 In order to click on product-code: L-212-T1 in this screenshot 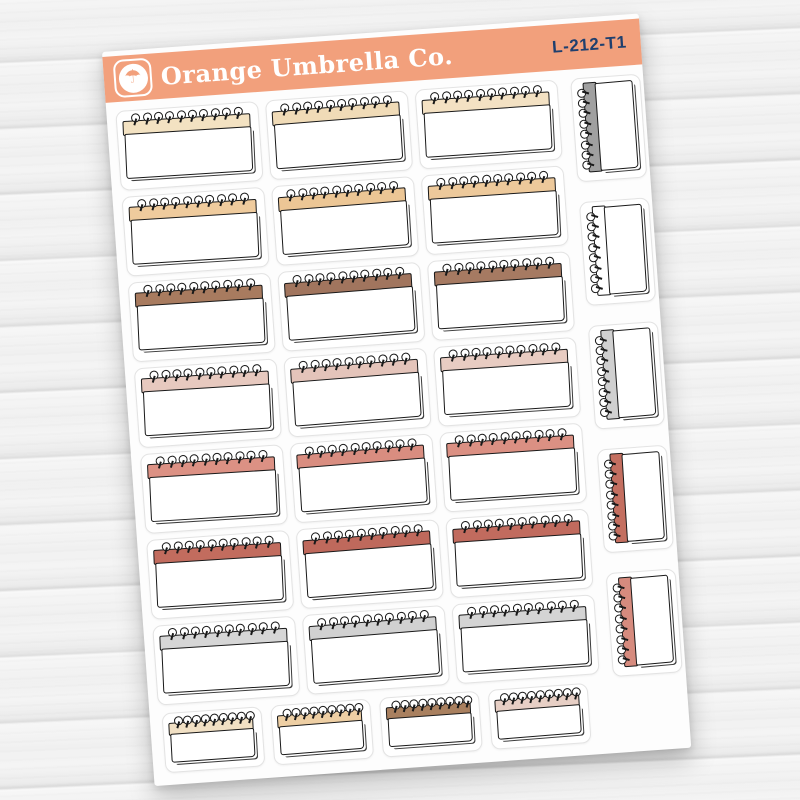, I will do `click(589, 44)`.